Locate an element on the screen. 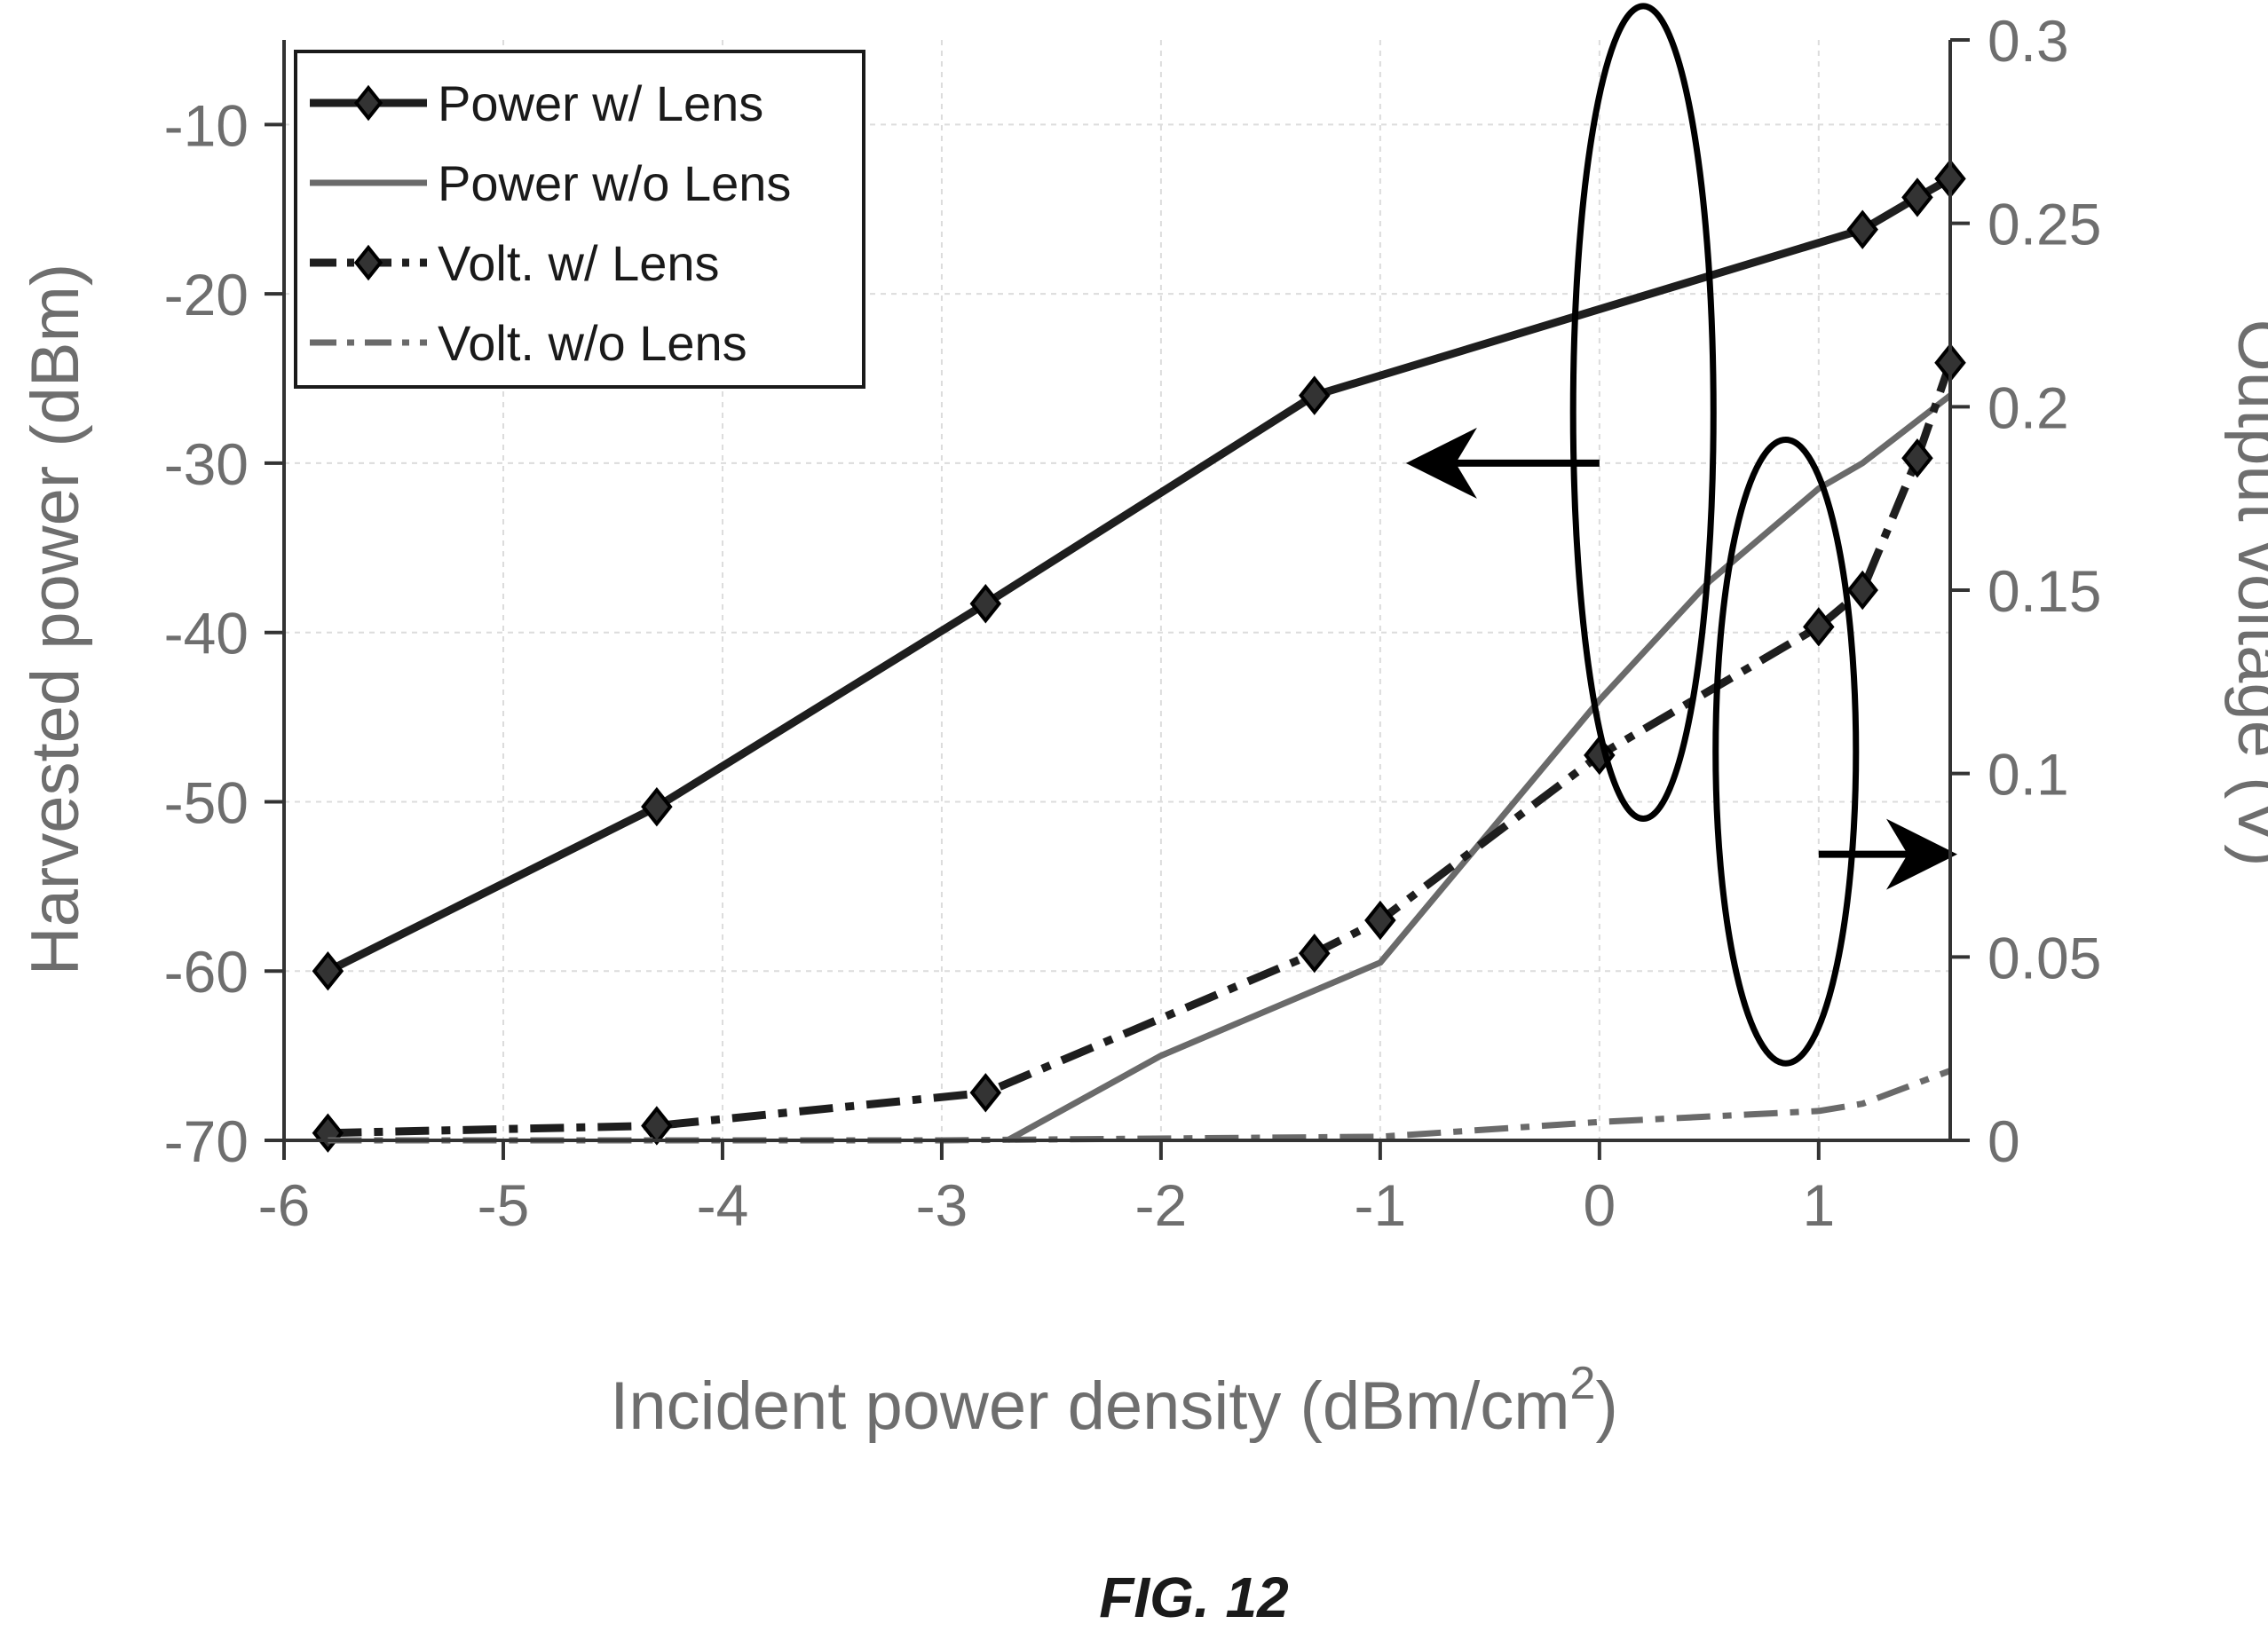 The height and width of the screenshot is (1632, 2268). y-right-tick-label: 0.05 is located at coordinates (2044, 958).